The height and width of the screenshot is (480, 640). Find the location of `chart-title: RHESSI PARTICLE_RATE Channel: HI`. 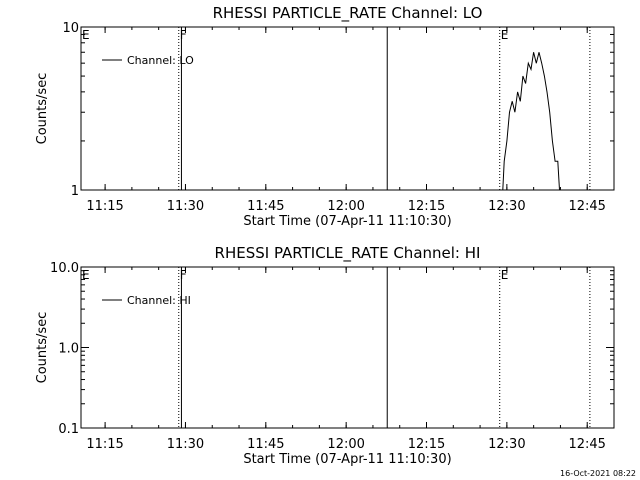

chart-title: RHESSI PARTICLE_RATE Channel: HI is located at coordinates (348, 253).